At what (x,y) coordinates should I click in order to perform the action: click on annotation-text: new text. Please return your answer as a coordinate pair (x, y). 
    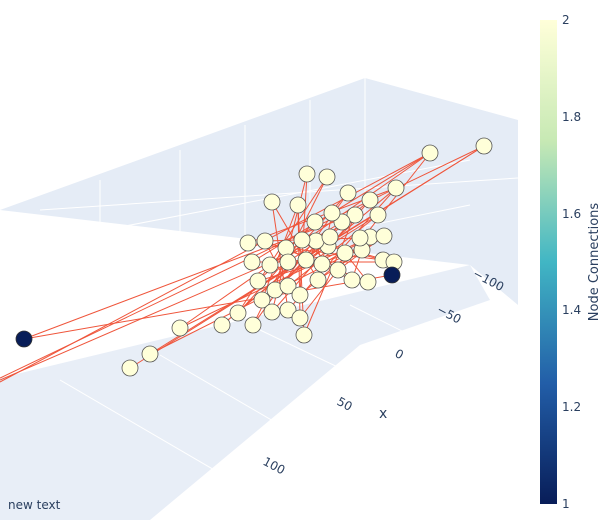
    Looking at the image, I should click on (34, 505).